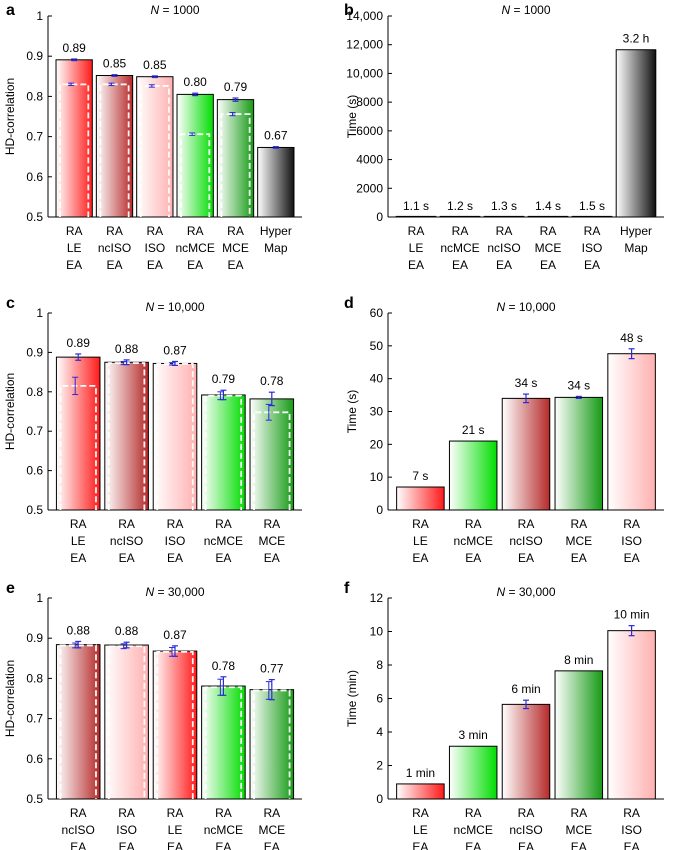  What do you see at coordinates (349, 303) in the screenshot?
I see `panel-letter-d: d` at bounding box center [349, 303].